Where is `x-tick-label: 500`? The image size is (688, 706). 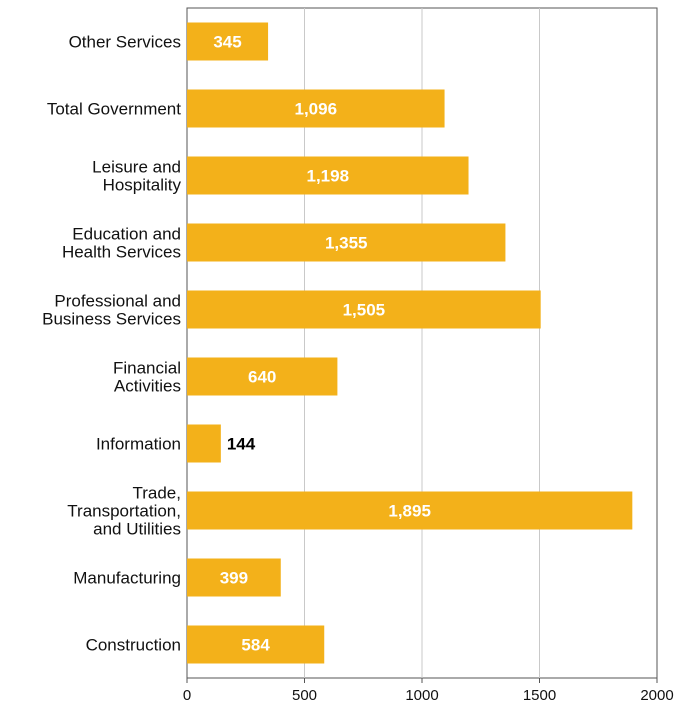 x-tick-label: 500 is located at coordinates (304, 695).